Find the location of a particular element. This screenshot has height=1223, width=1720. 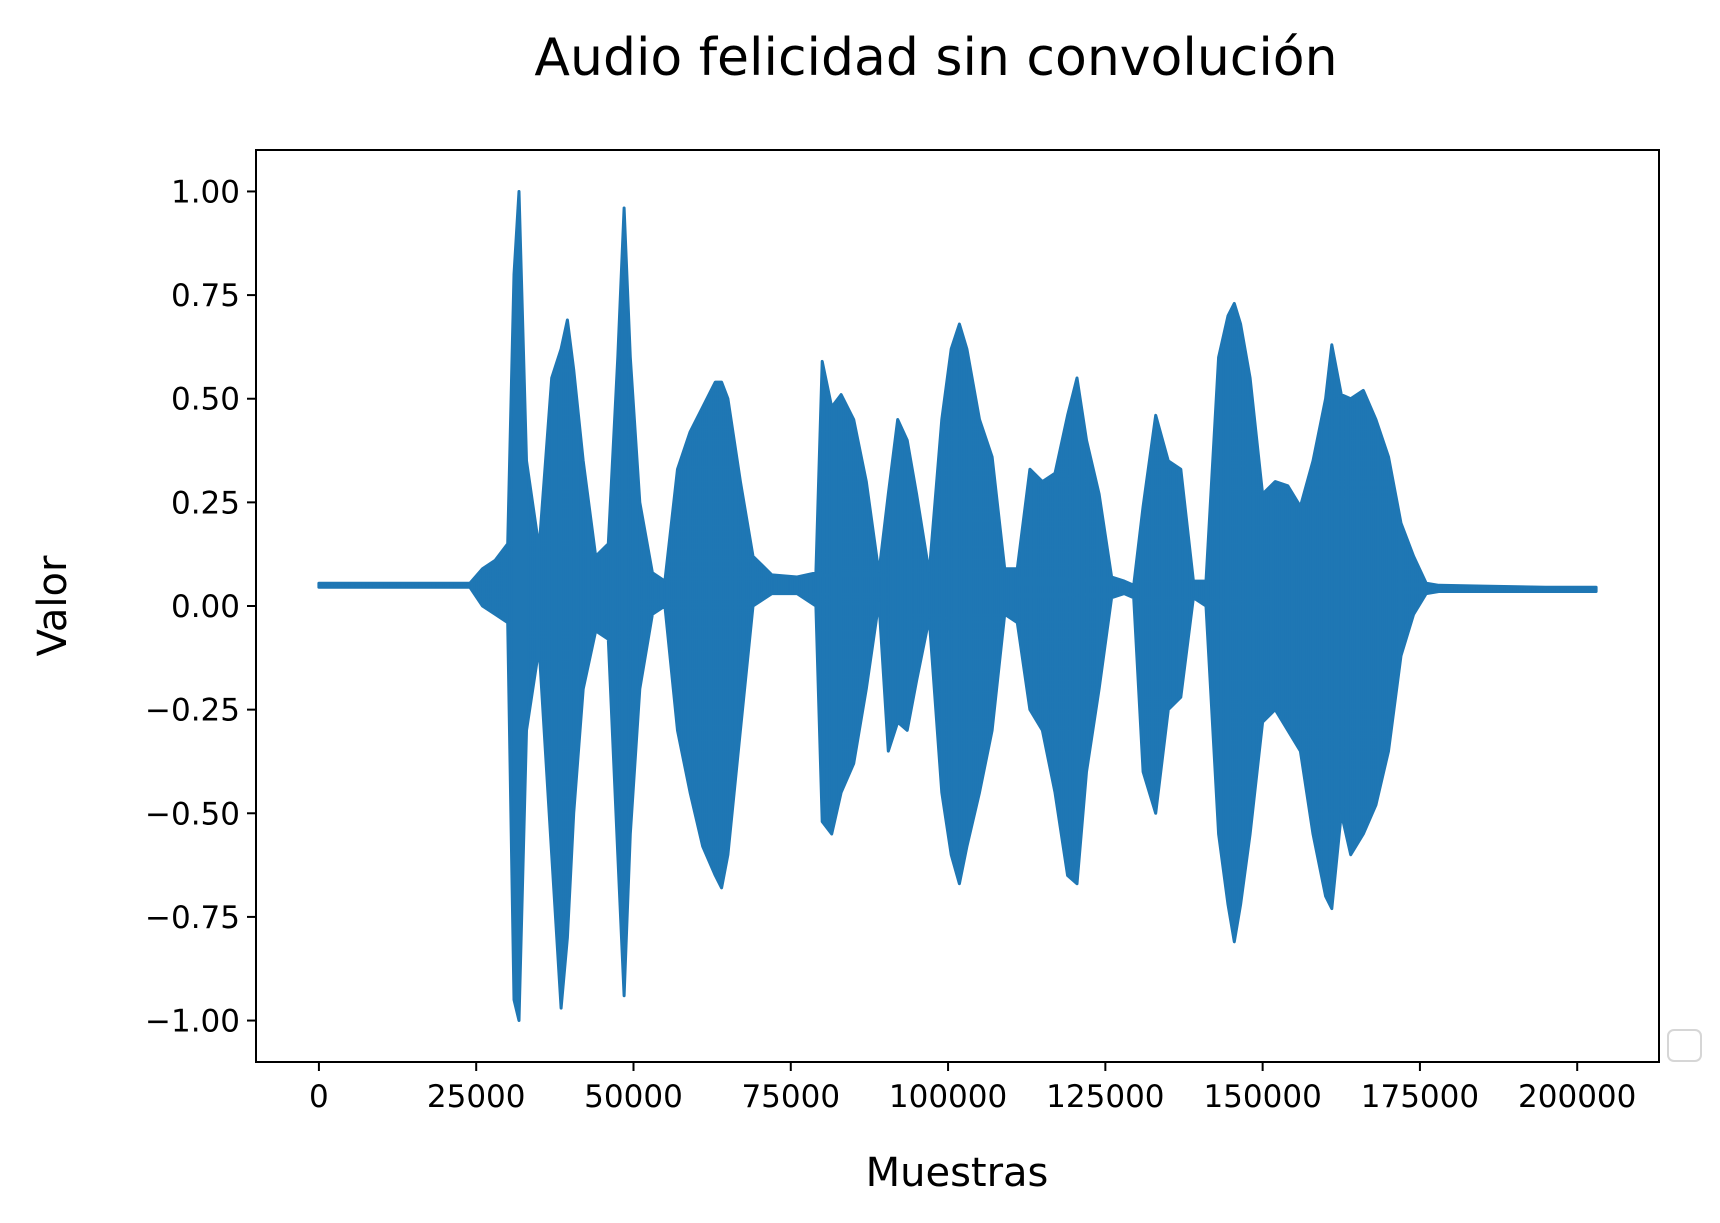

y-tick-label: 1.00 is located at coordinates (205, 192).